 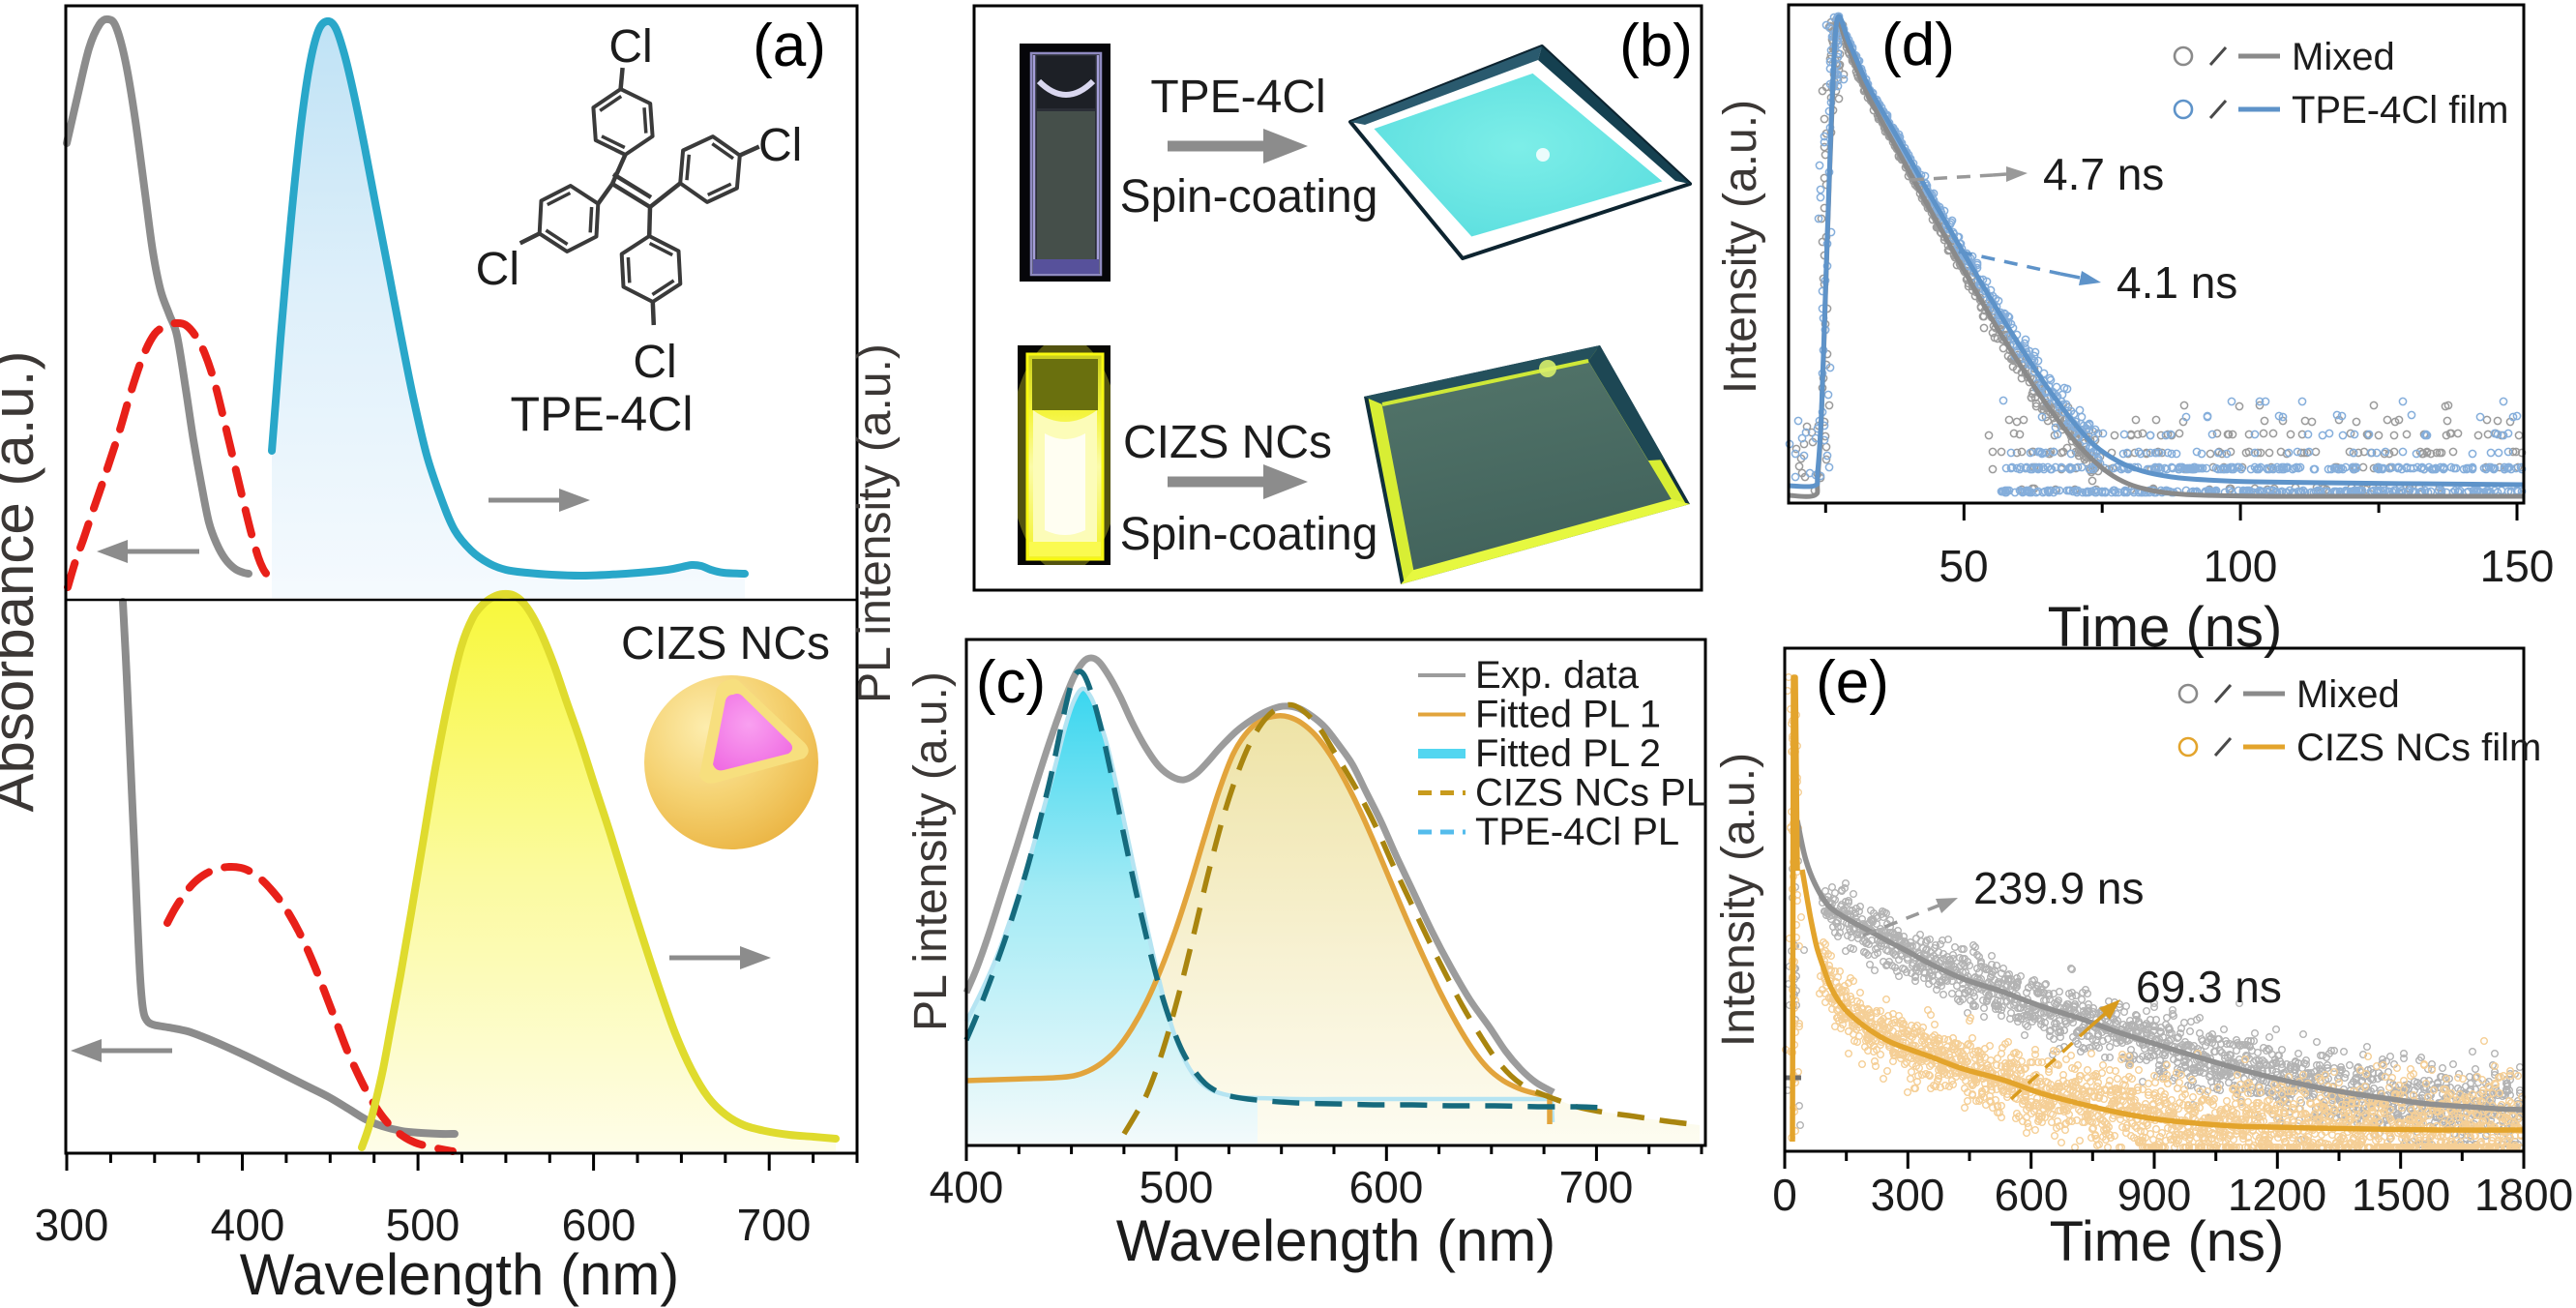 What do you see at coordinates (1741, 247) in the screenshot?
I see `svg-text: Intensity (a.u.)` at bounding box center [1741, 247].